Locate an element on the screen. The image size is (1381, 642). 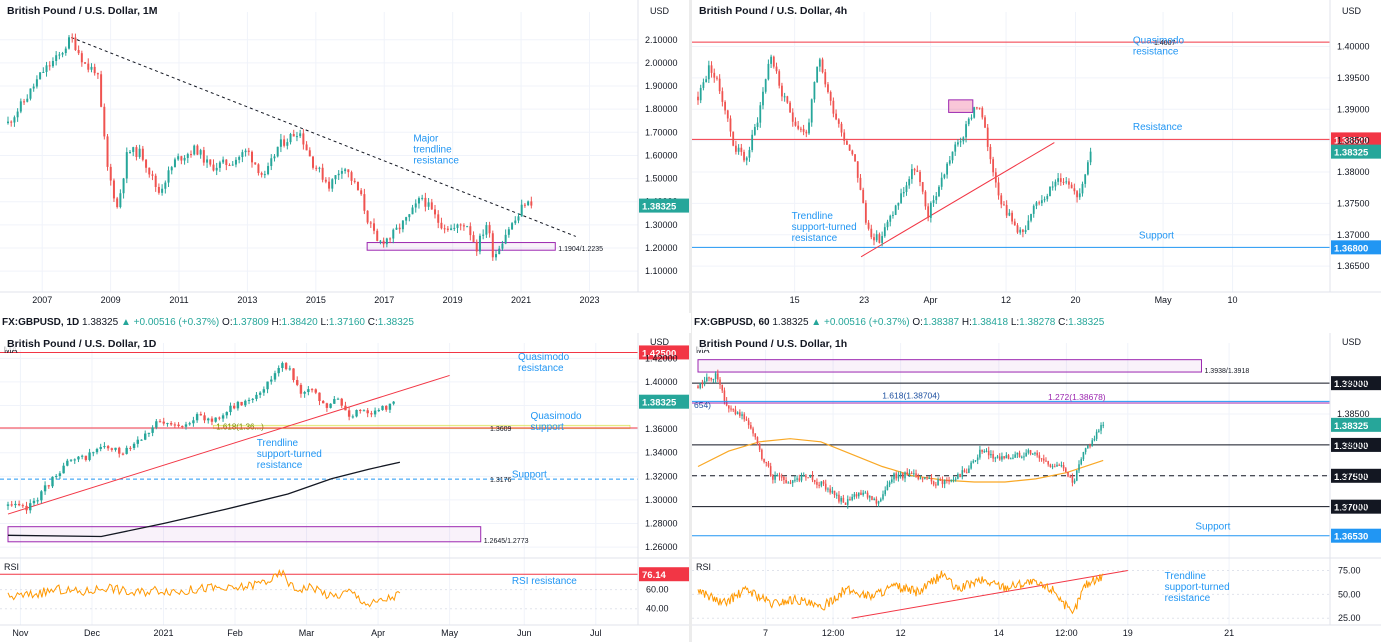
price-axis-tick: 2.00000 is located at coordinates (661, 63).